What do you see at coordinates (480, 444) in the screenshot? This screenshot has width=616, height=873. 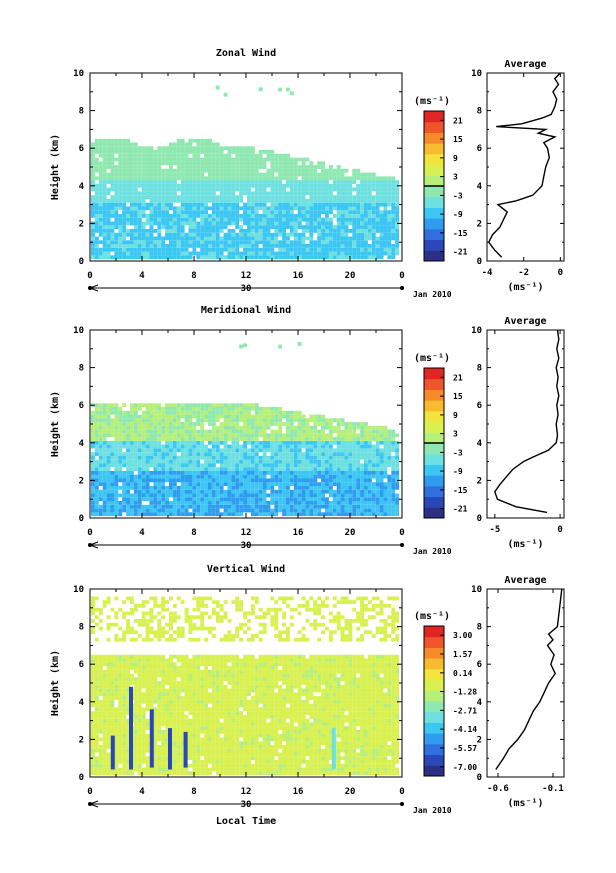 I see `average-y-tick-label: 4` at bounding box center [480, 444].